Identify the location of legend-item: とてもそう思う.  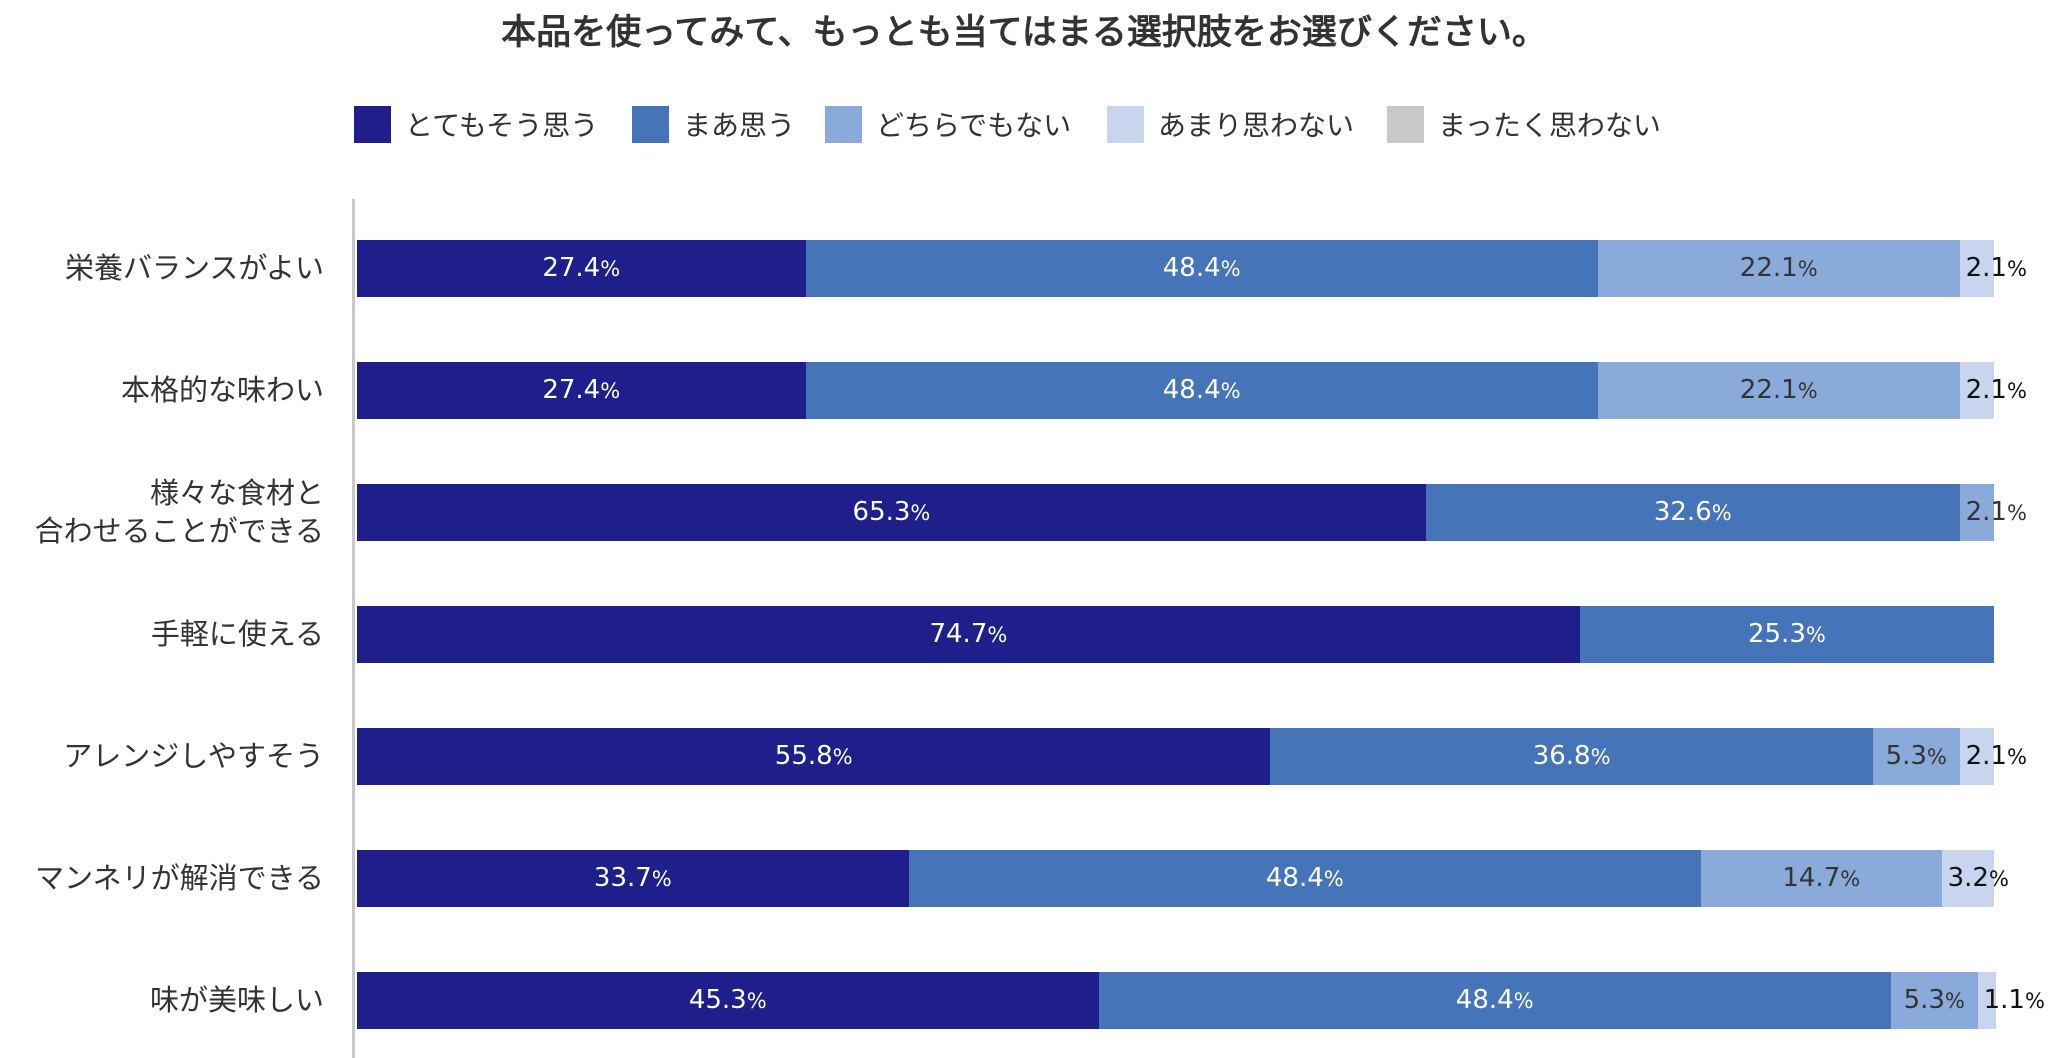
(476, 124).